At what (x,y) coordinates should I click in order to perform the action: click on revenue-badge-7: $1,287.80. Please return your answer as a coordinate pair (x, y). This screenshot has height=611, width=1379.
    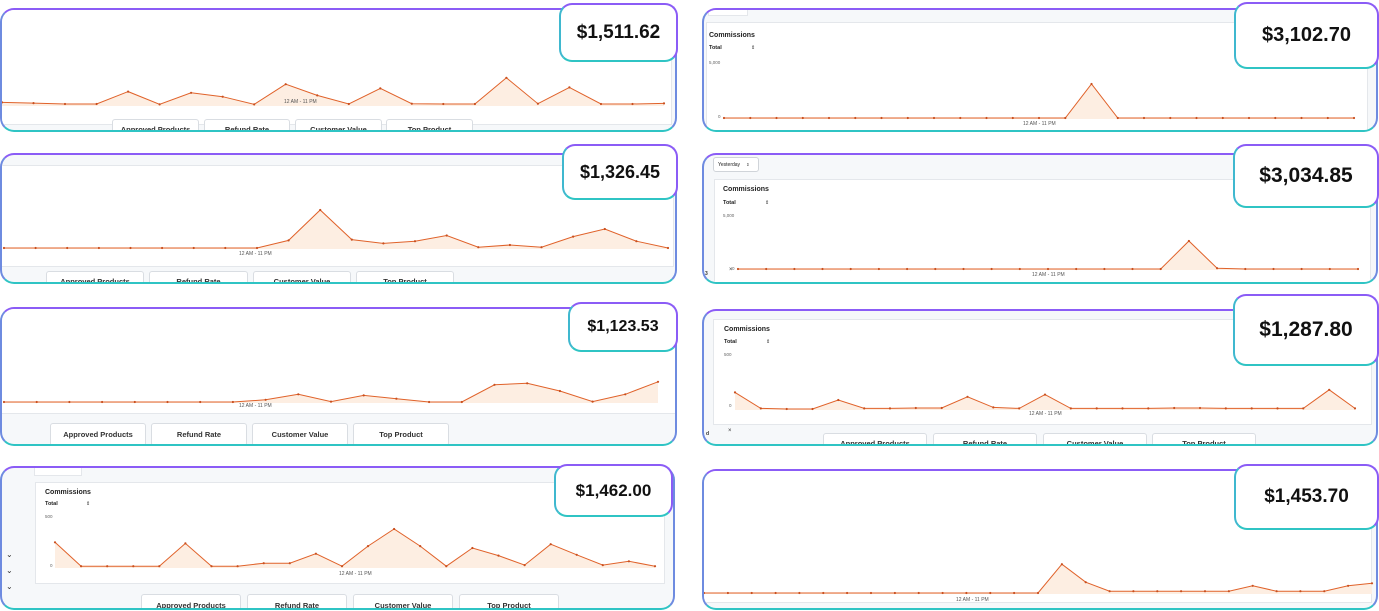
    Looking at the image, I should click on (1306, 330).